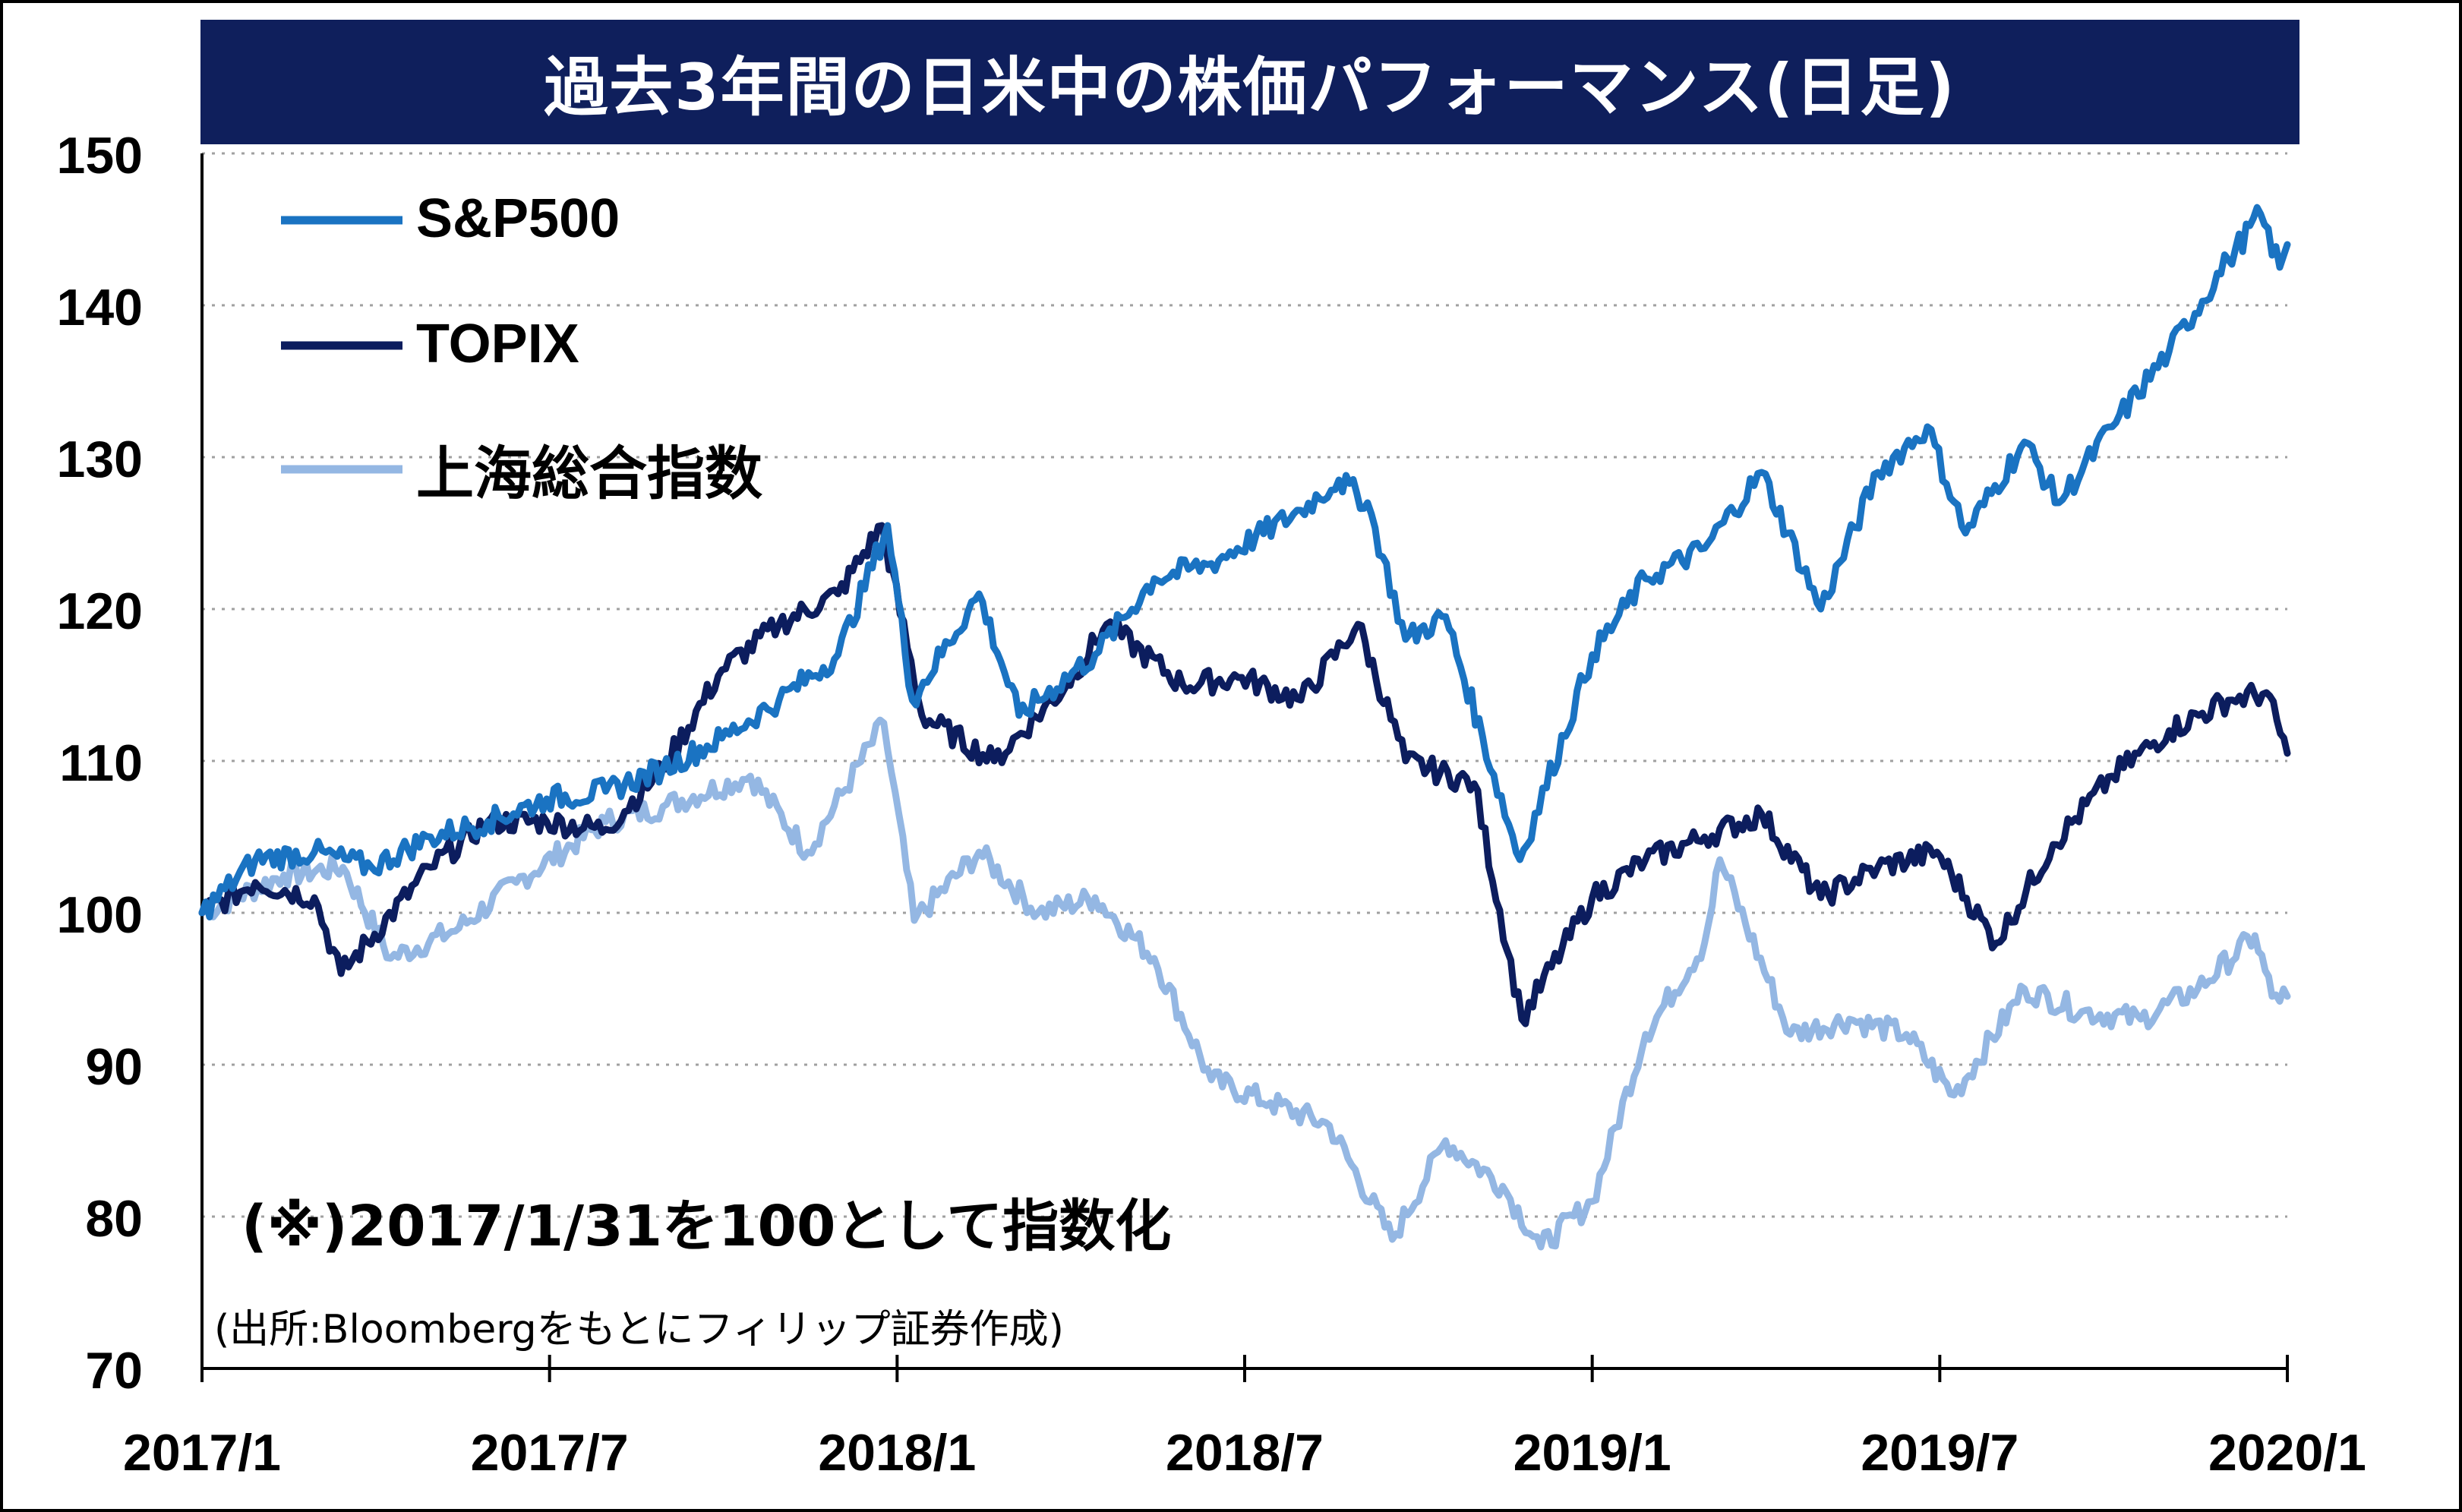 The image size is (2462, 1512). I want to click on y-tick-label: 130, so click(100, 459).